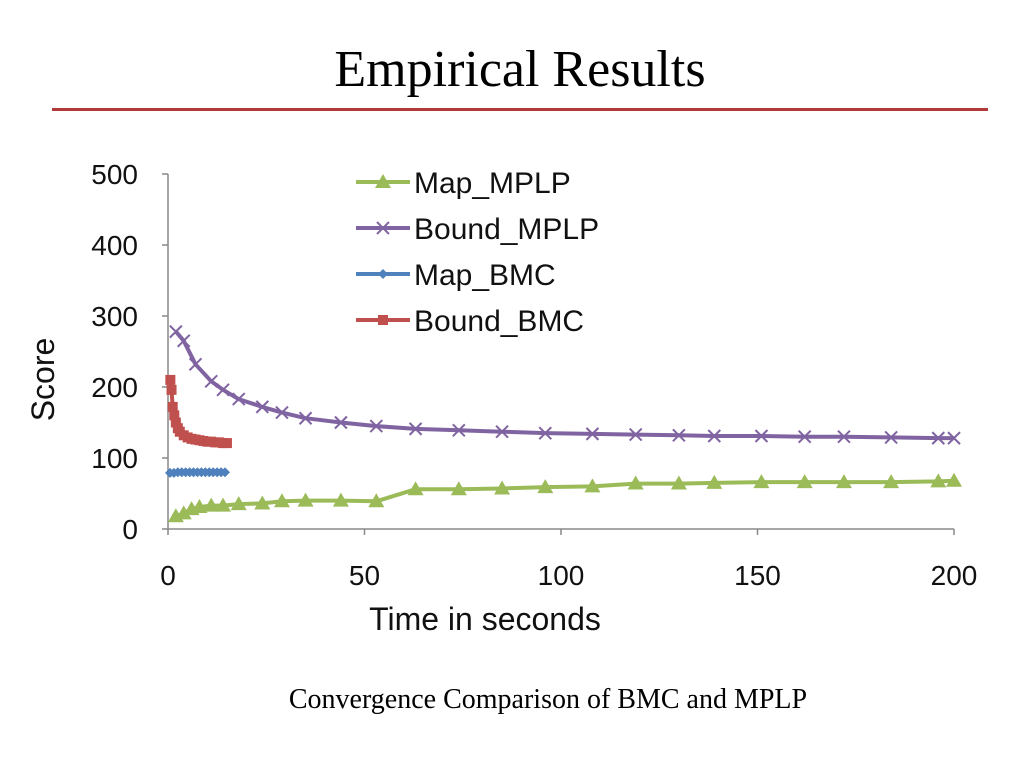  I want to click on x-tick-label: 50, so click(364, 575).